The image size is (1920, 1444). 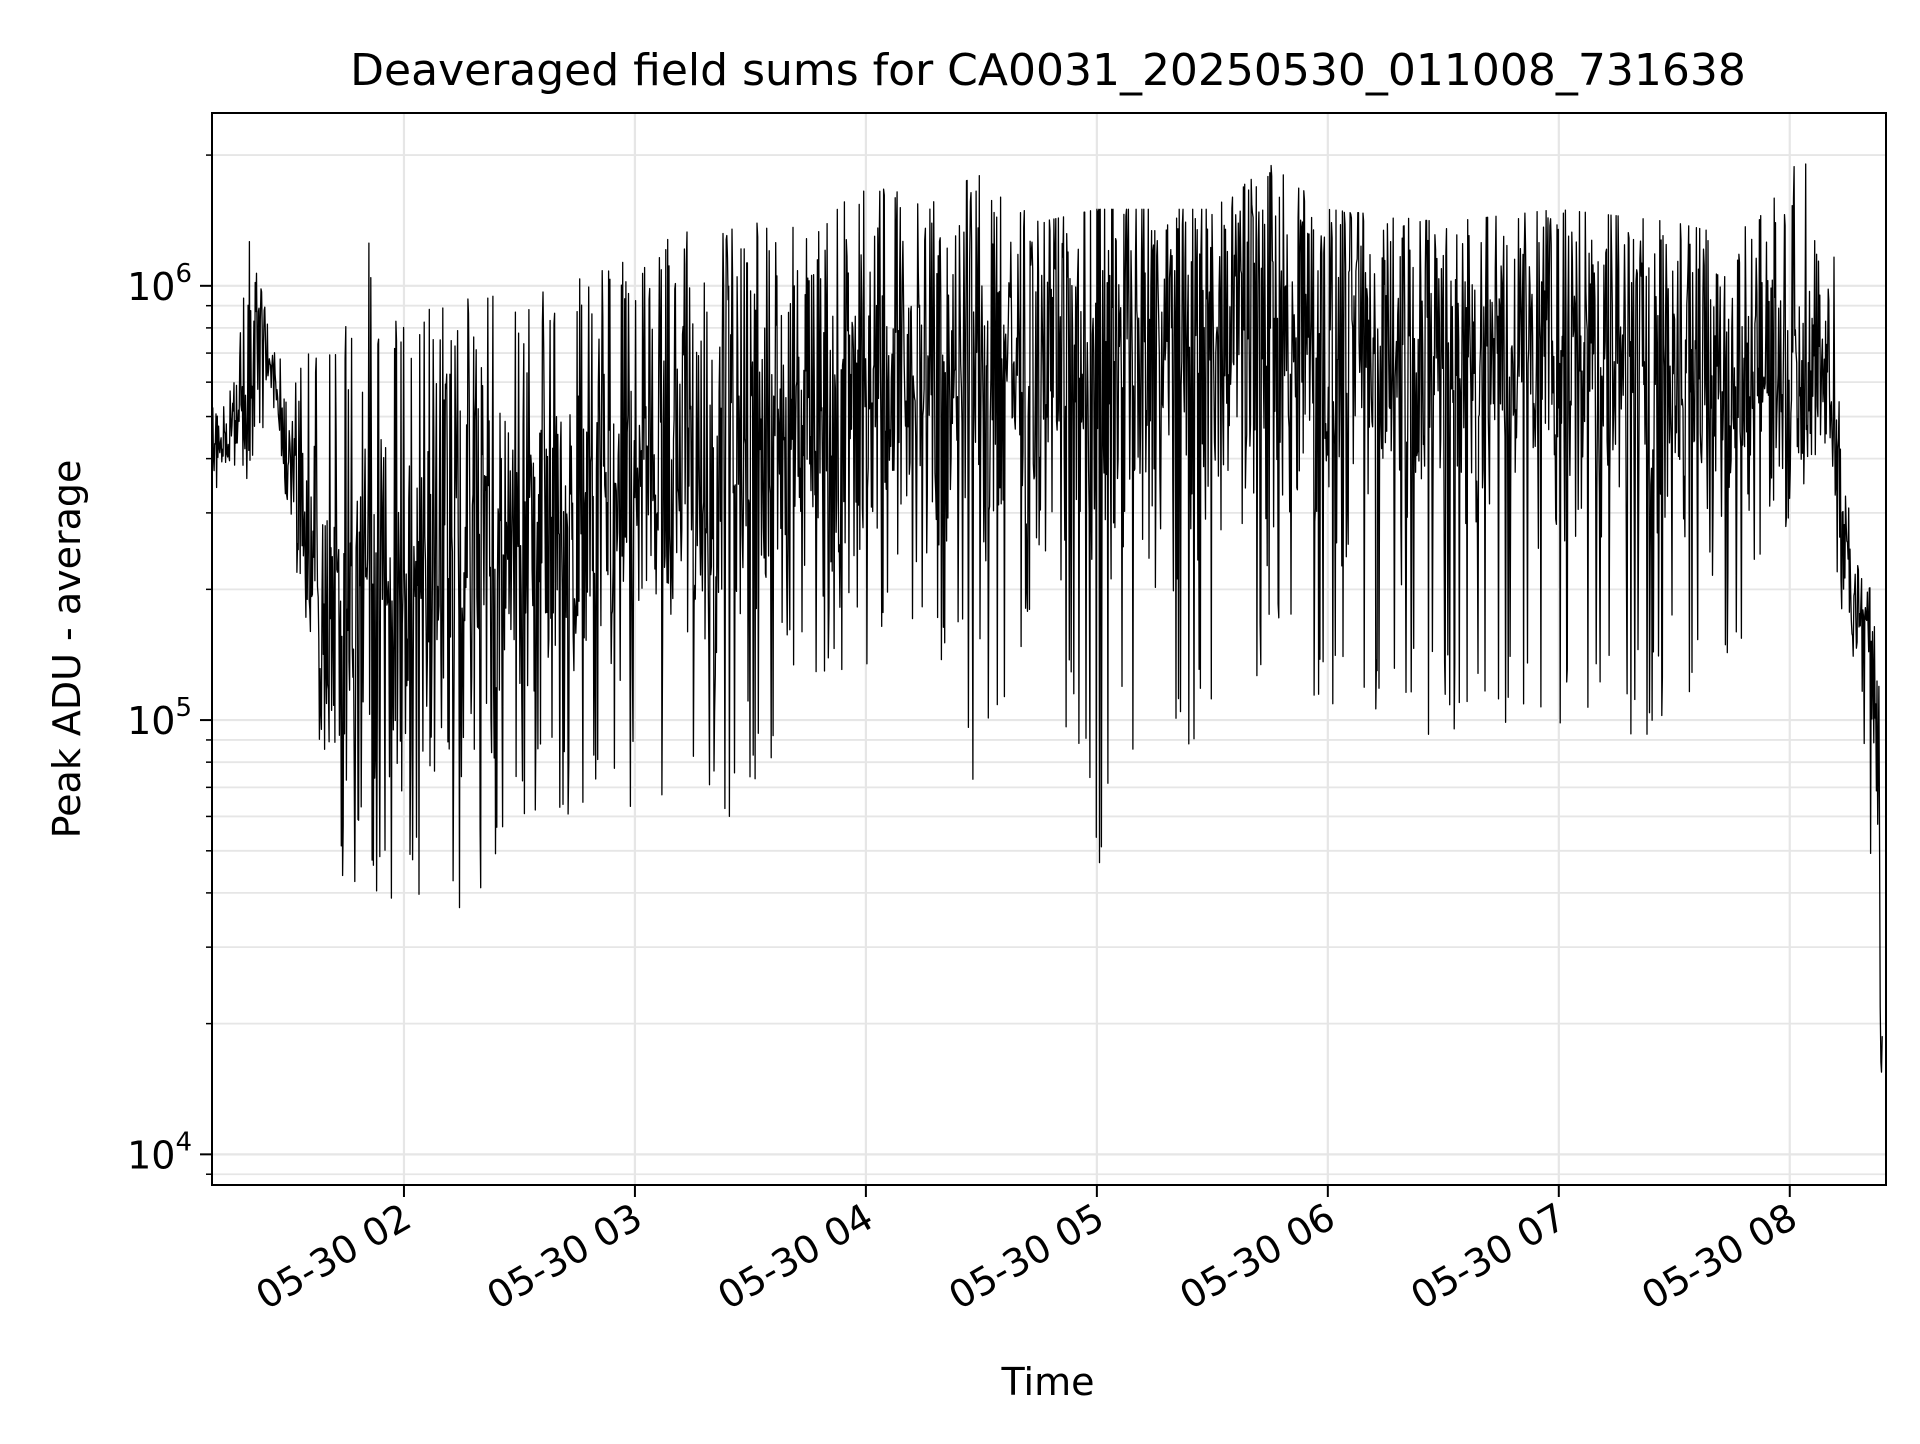 What do you see at coordinates (169, 665) in the screenshot?
I see `y-axis-ticks: 10⁴ 10⁵ 10⁶` at bounding box center [169, 665].